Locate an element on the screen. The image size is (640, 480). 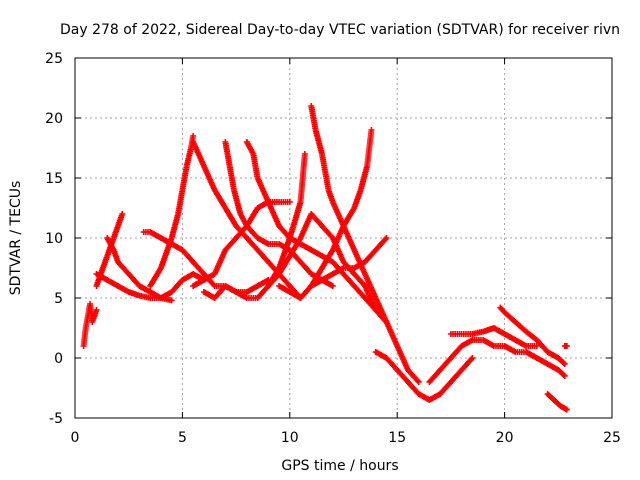
y-tick-label: 25 is located at coordinates (54, 59).